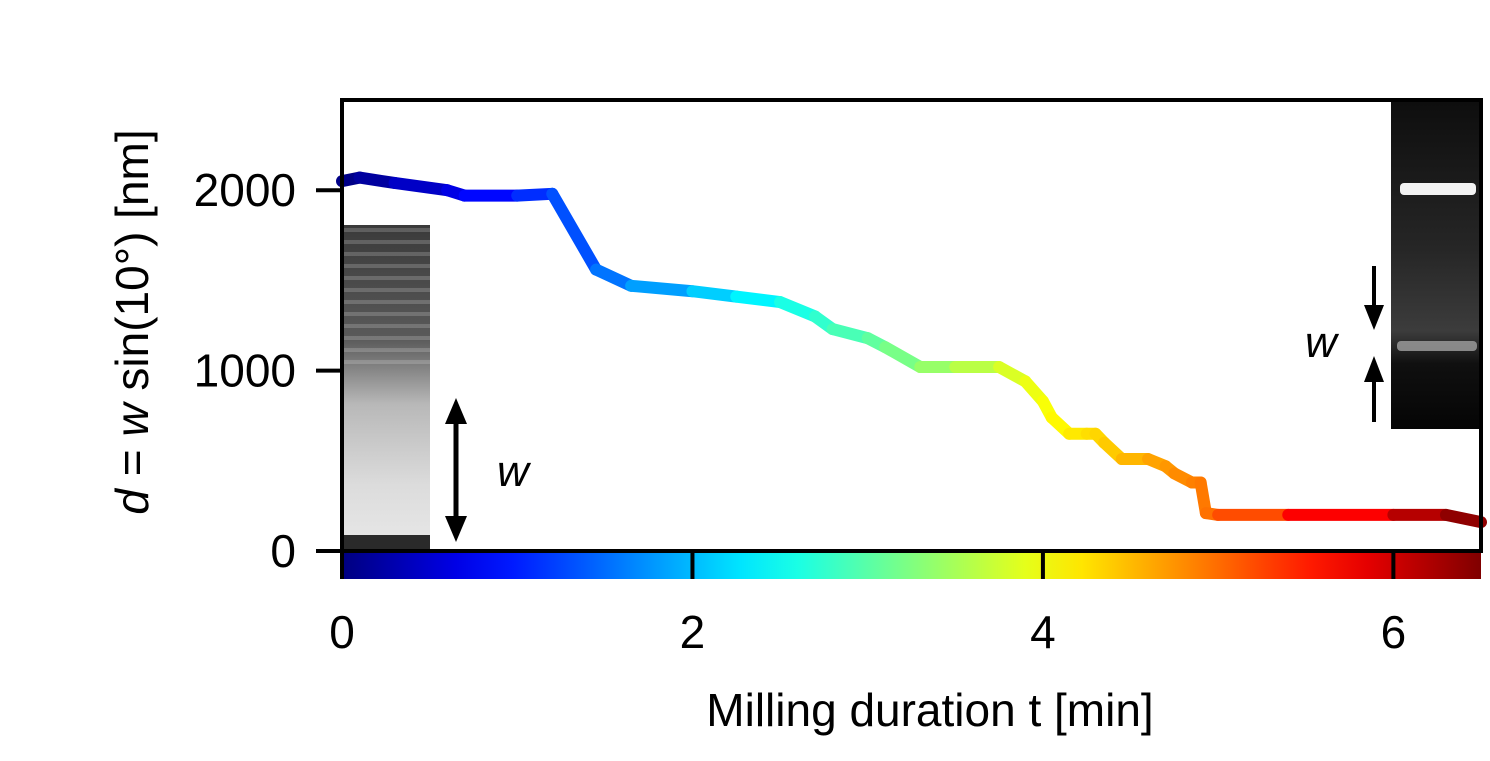  Describe the element at coordinates (283, 551) in the screenshot. I see `y-tick-label: 0` at that location.